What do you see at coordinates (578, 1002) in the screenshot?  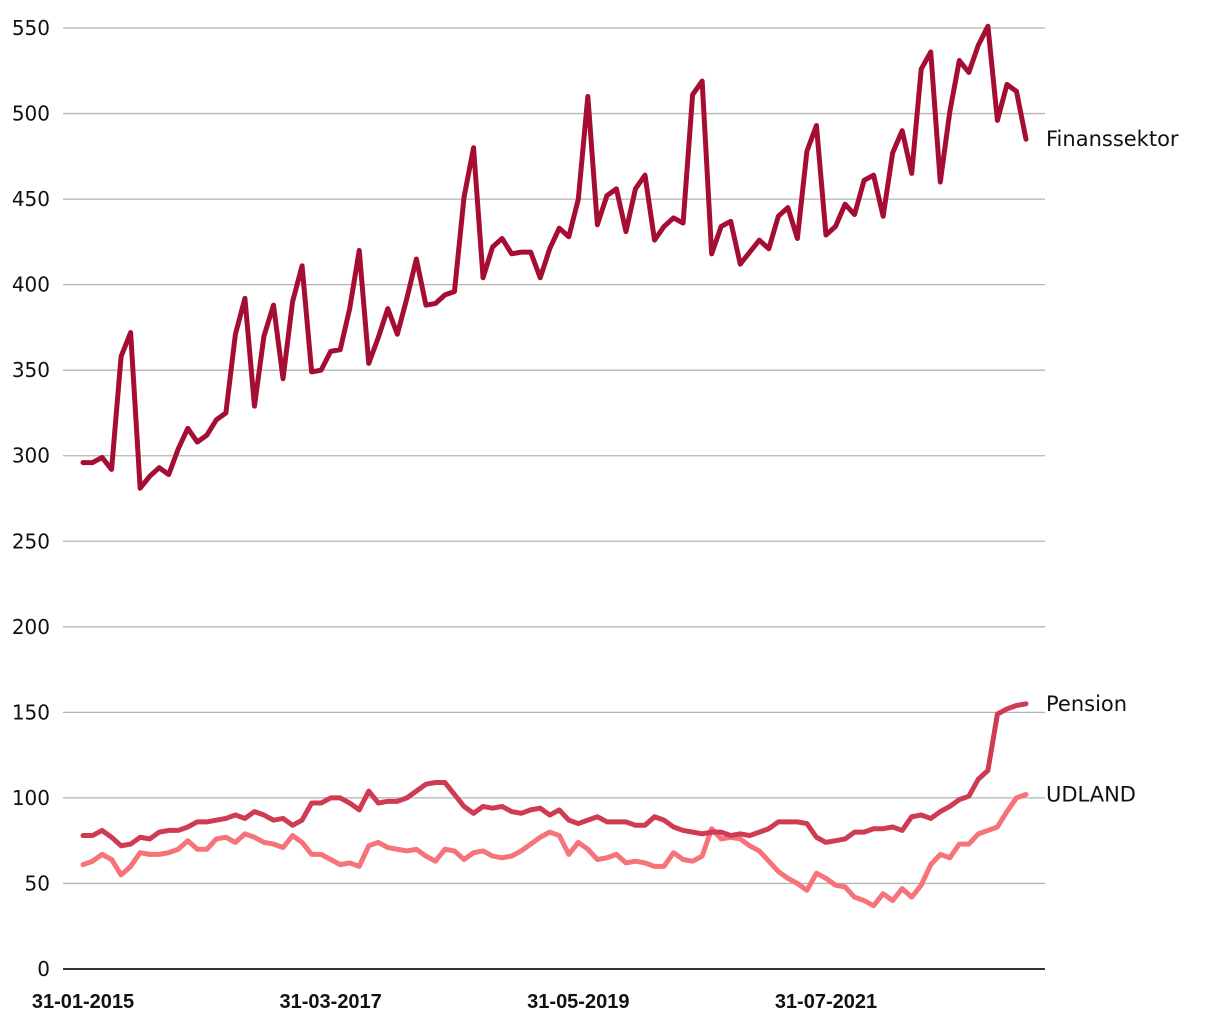 I see `x-tick-label: 31-05-2019` at bounding box center [578, 1002].